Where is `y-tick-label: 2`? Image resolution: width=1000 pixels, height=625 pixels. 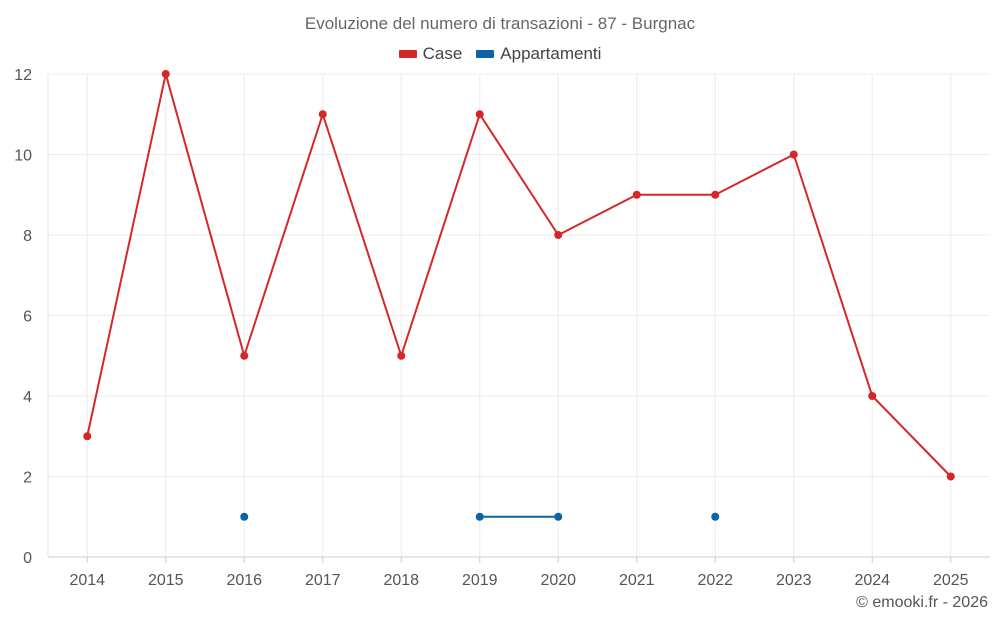
y-tick-label: 2 is located at coordinates (27, 478).